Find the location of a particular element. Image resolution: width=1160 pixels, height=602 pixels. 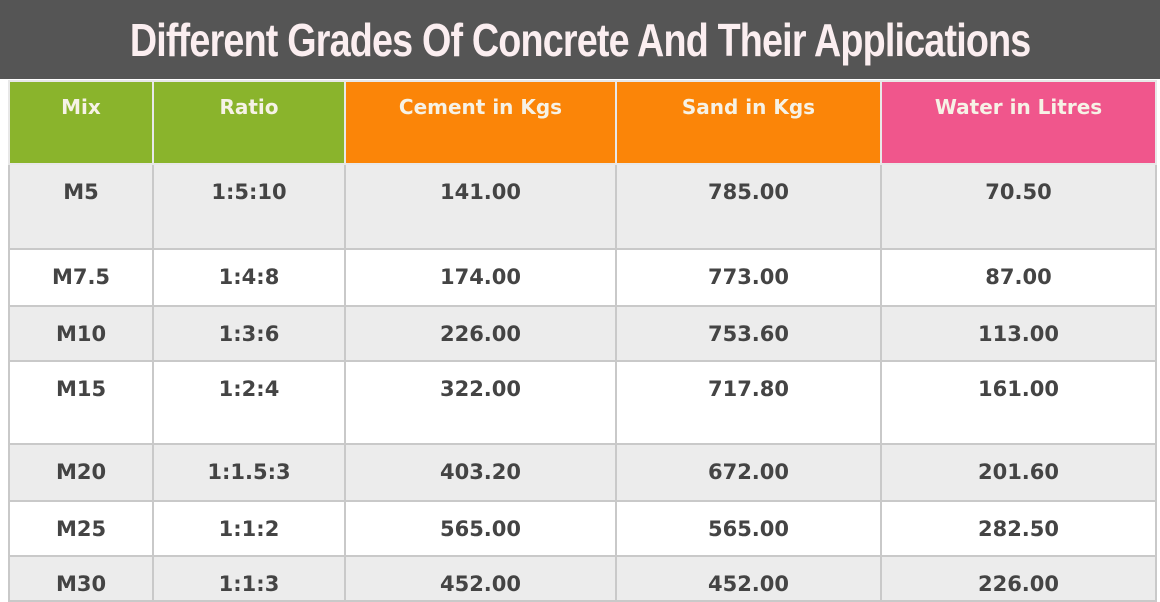

header-sand: Sand in Kgs is located at coordinates (748, 122).